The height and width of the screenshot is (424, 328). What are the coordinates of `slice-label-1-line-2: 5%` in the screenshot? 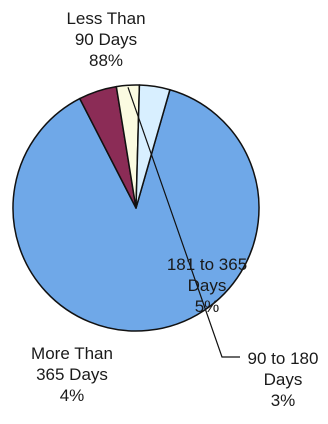 It's located at (207, 306).